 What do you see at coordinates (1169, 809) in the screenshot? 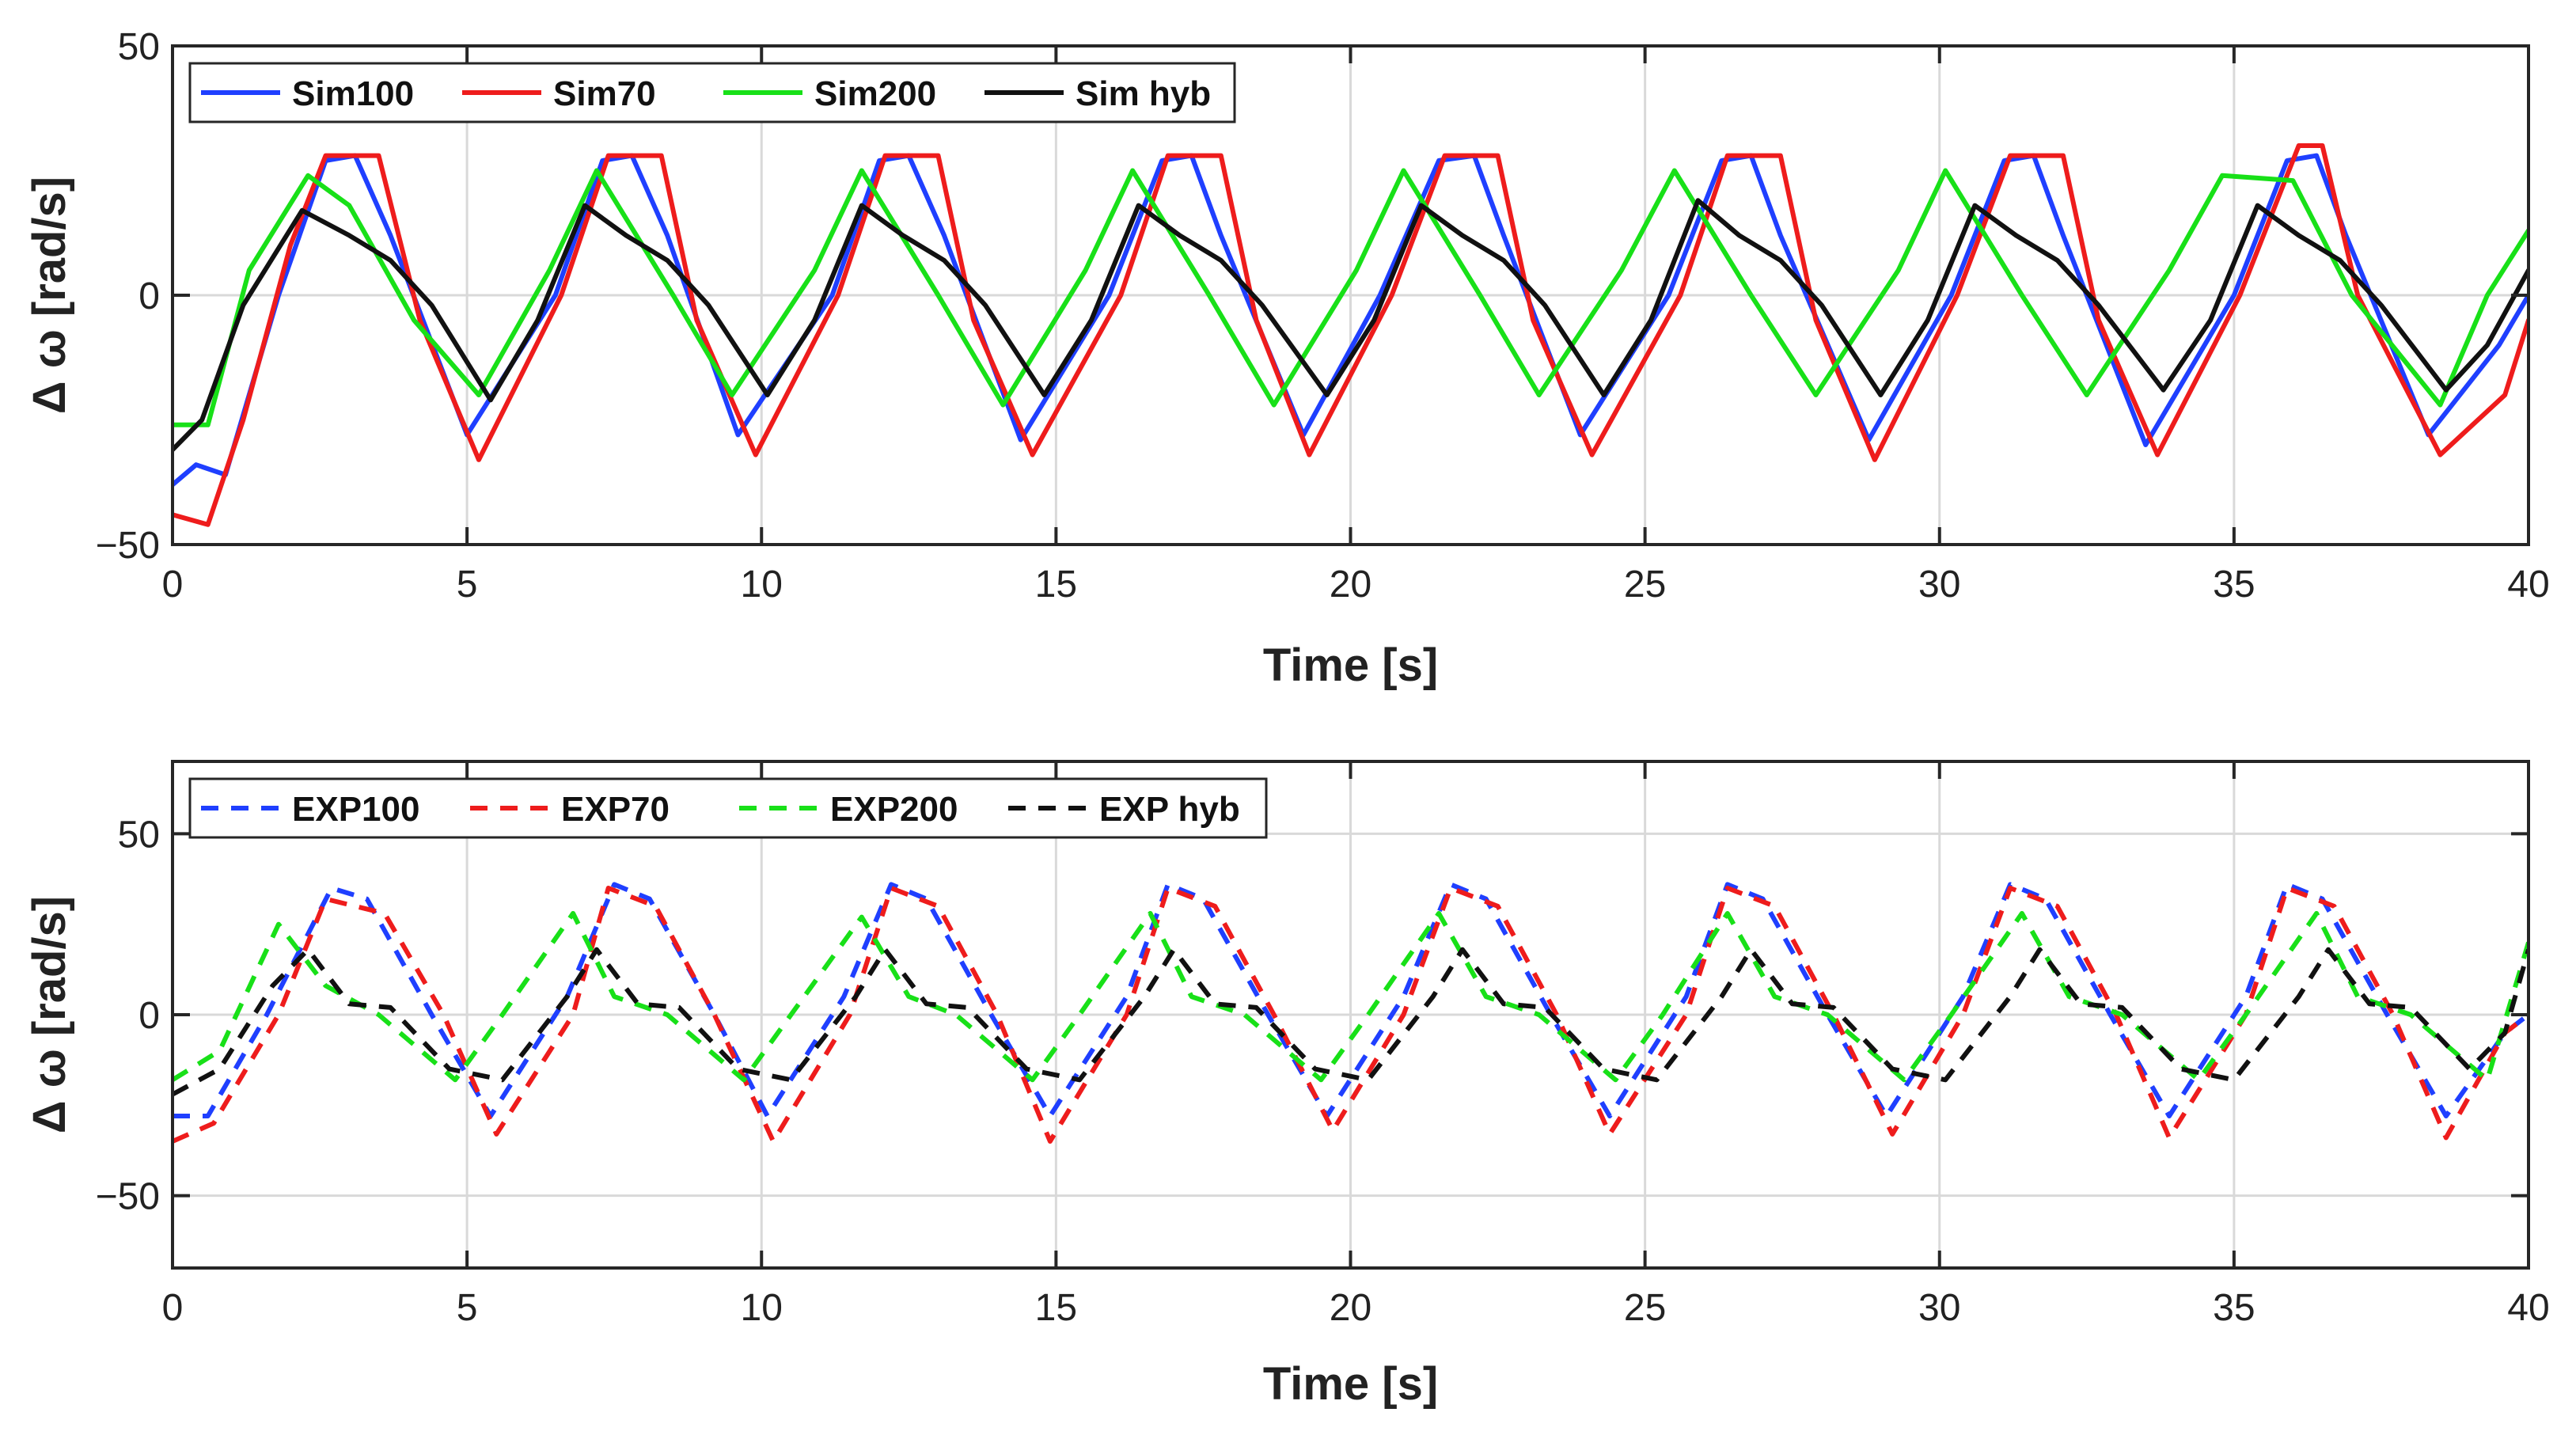
I see `legend-label-exp-hyb: EXP hyb` at bounding box center [1169, 809].